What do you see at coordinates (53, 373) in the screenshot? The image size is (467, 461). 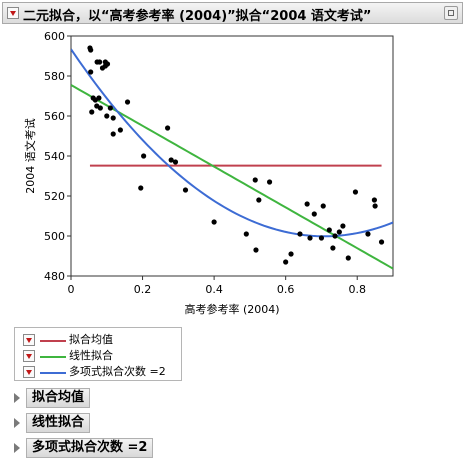 I see `legend-swatch-poly` at bounding box center [53, 373].